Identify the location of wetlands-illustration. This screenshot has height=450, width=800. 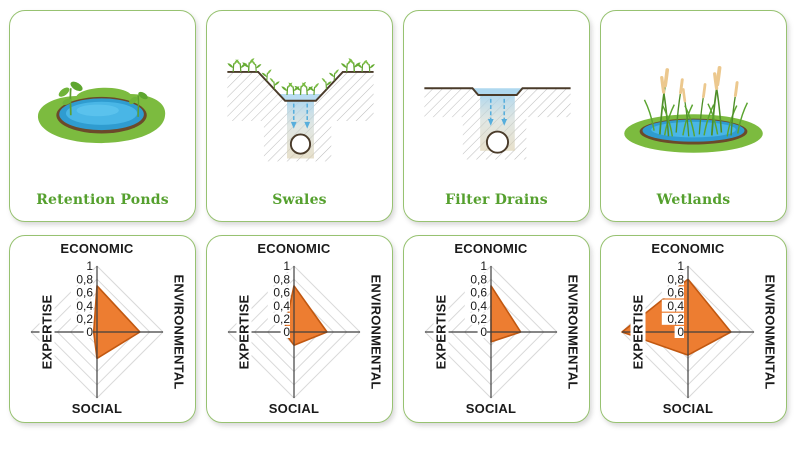
(693, 109).